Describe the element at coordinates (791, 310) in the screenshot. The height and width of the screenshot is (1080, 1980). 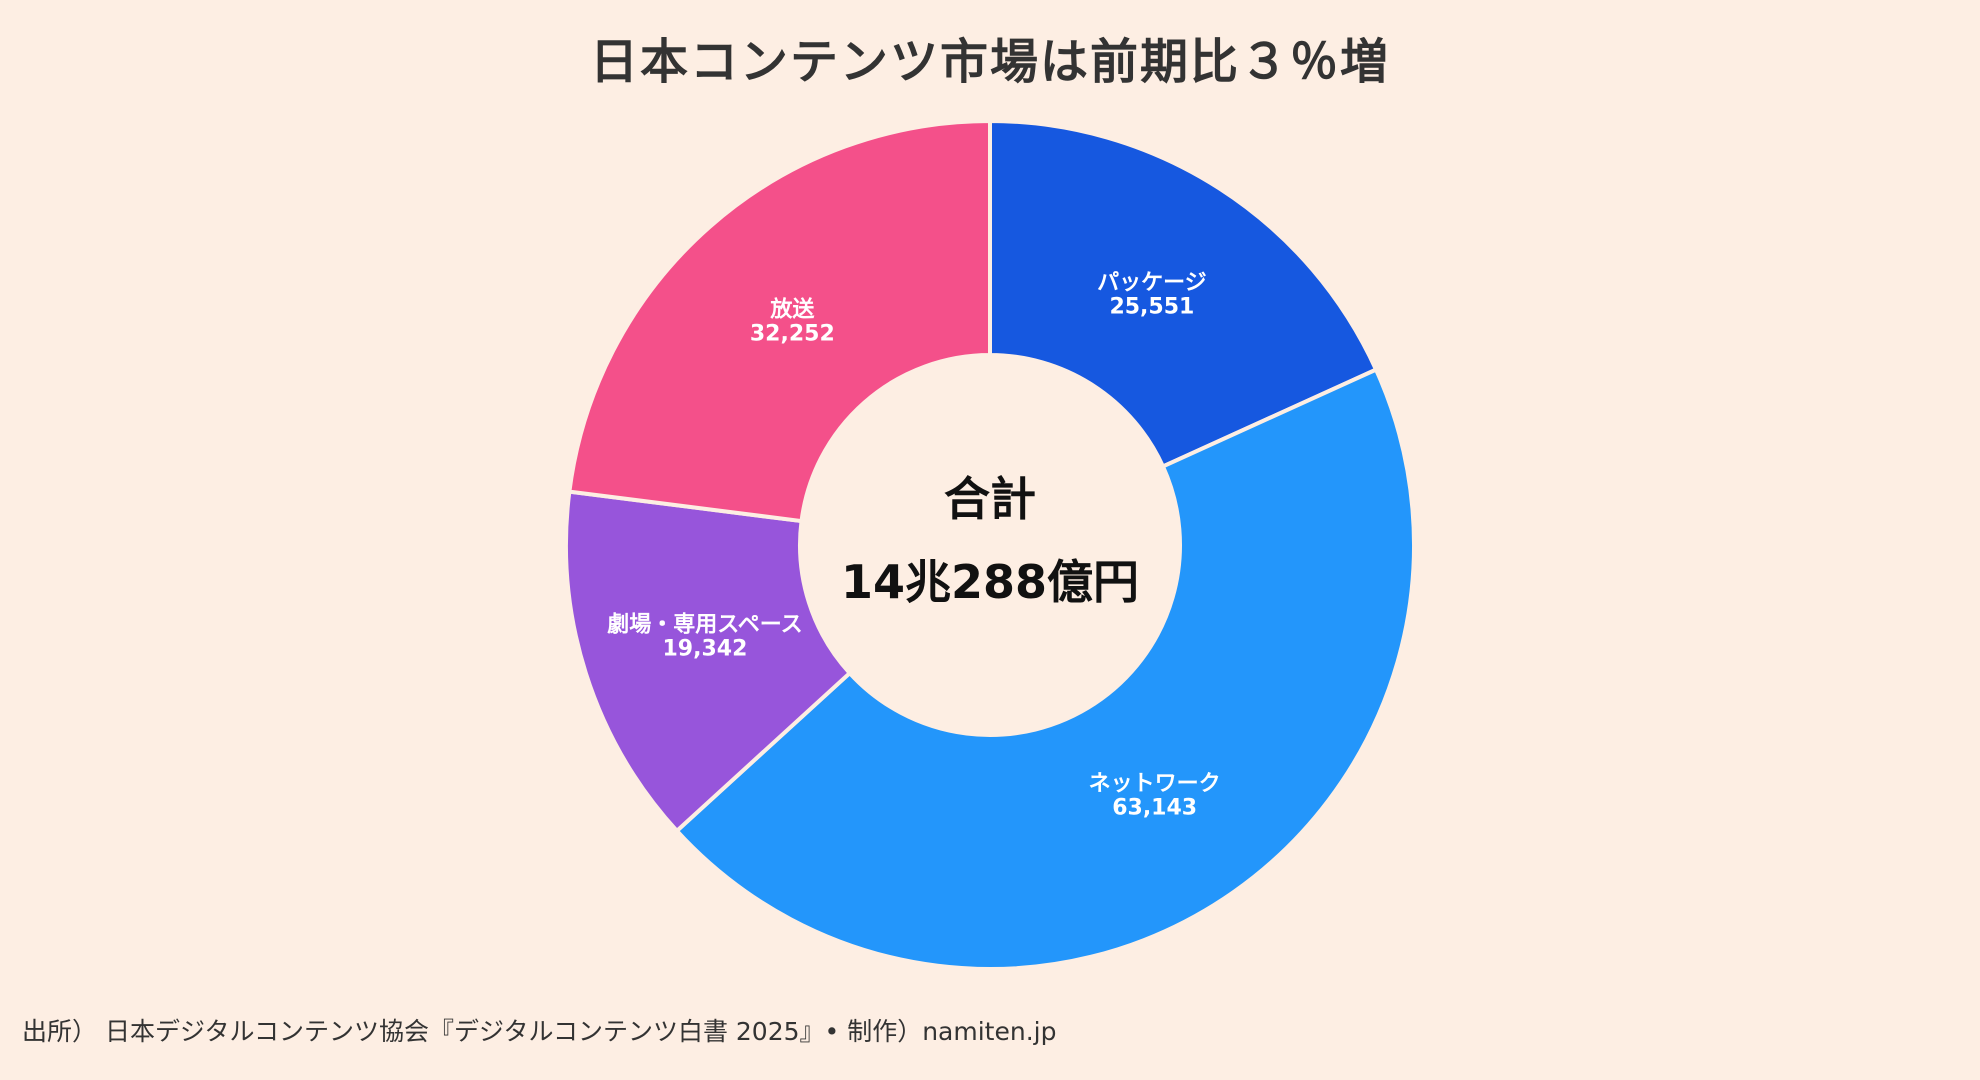
I see `slice-label-3: 放送` at that location.